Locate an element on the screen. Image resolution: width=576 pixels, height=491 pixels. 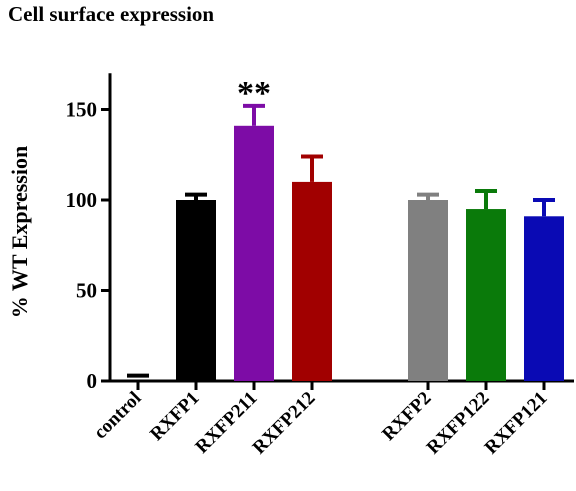
x-tick-label: RXFP2 is located at coordinates (406, 416).